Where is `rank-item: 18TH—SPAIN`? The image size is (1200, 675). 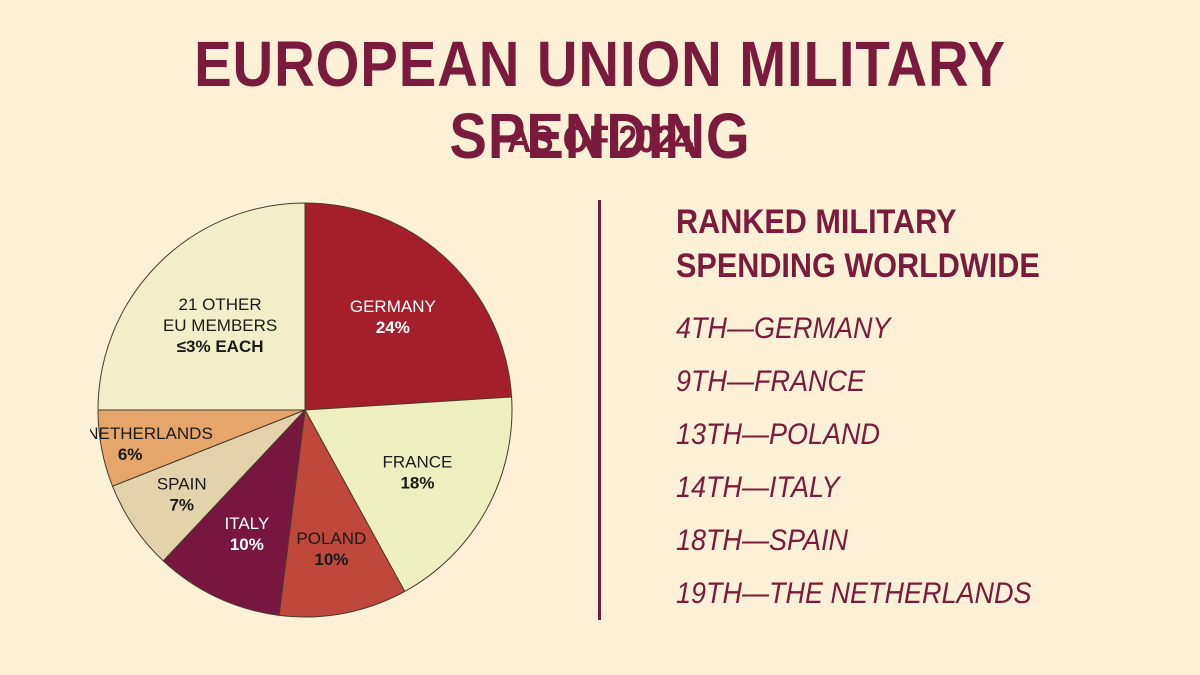 rank-item: 18TH—SPAIN is located at coordinates (762, 540).